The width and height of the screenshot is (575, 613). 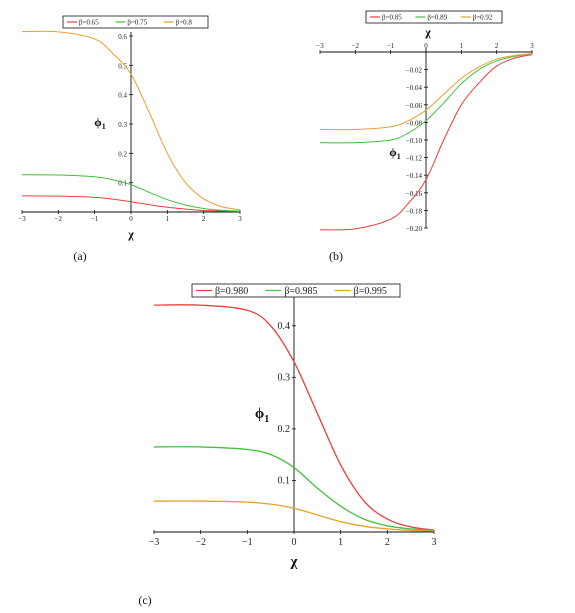 What do you see at coordinates (414, 159) in the screenshot?
I see `y-tick-label: −0.12` at bounding box center [414, 159].